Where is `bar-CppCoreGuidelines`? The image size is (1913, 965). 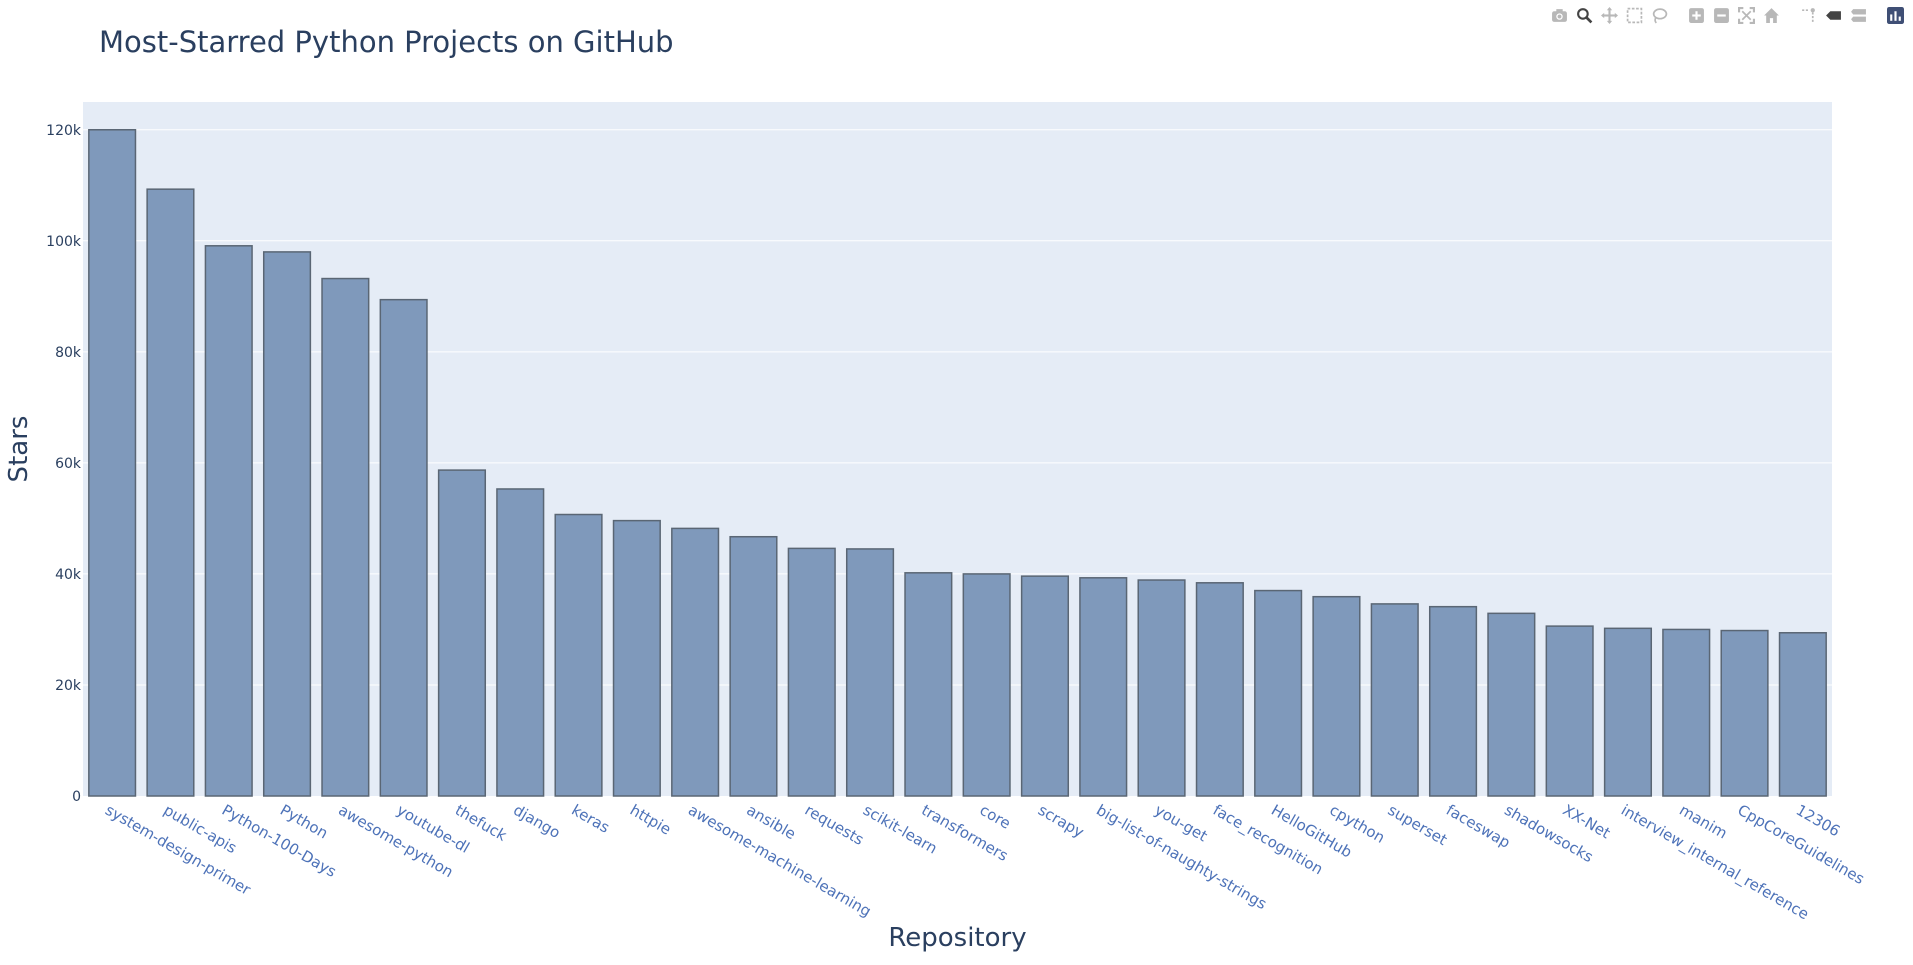
bar-CppCoreGuidelines is located at coordinates (1744, 713).